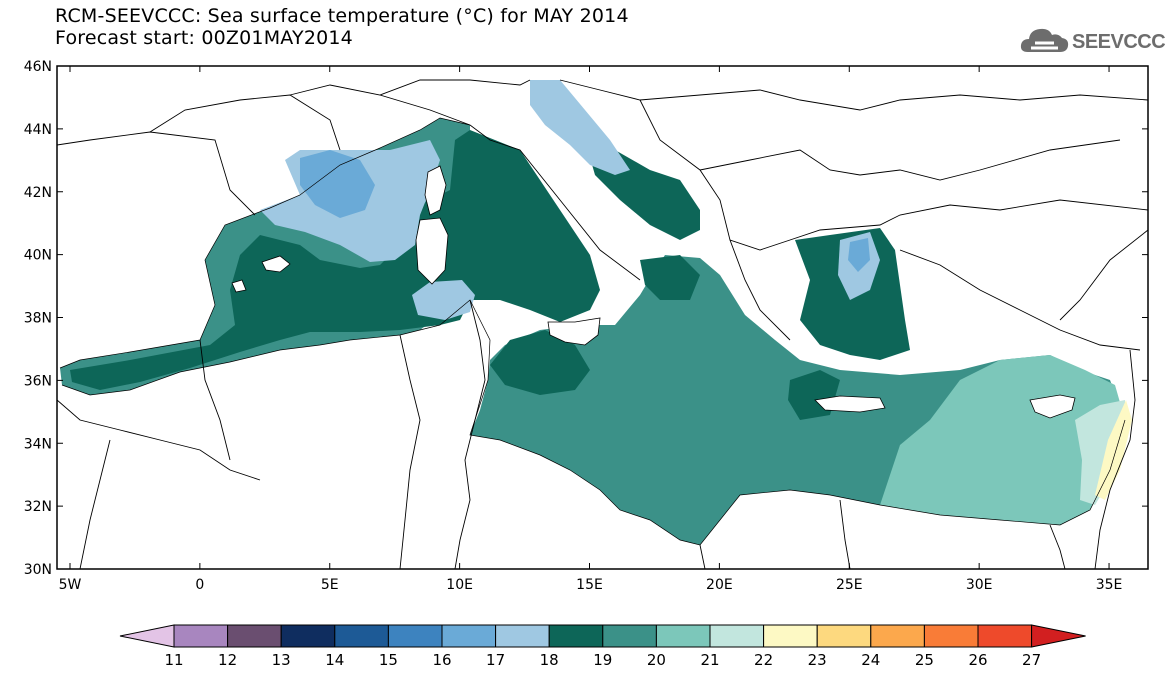 The height and width of the screenshot is (682, 1165). What do you see at coordinates (870, 660) in the screenshot?
I see `colorbar-label: 24` at bounding box center [870, 660].